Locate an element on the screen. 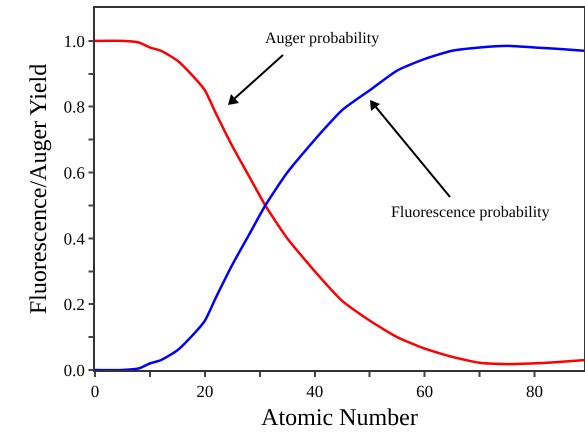 The width and height of the screenshot is (585, 436). y-tick-label: 1.0 is located at coordinates (74, 41).